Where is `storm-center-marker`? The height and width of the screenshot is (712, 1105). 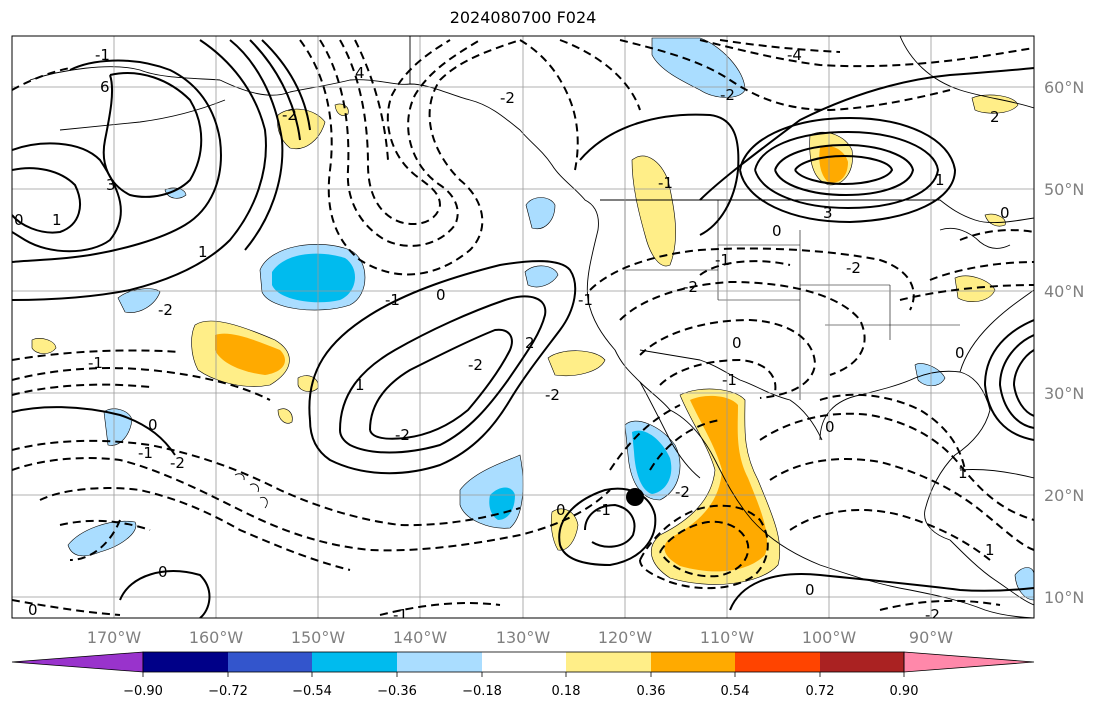
storm-center-marker is located at coordinates (635, 497).